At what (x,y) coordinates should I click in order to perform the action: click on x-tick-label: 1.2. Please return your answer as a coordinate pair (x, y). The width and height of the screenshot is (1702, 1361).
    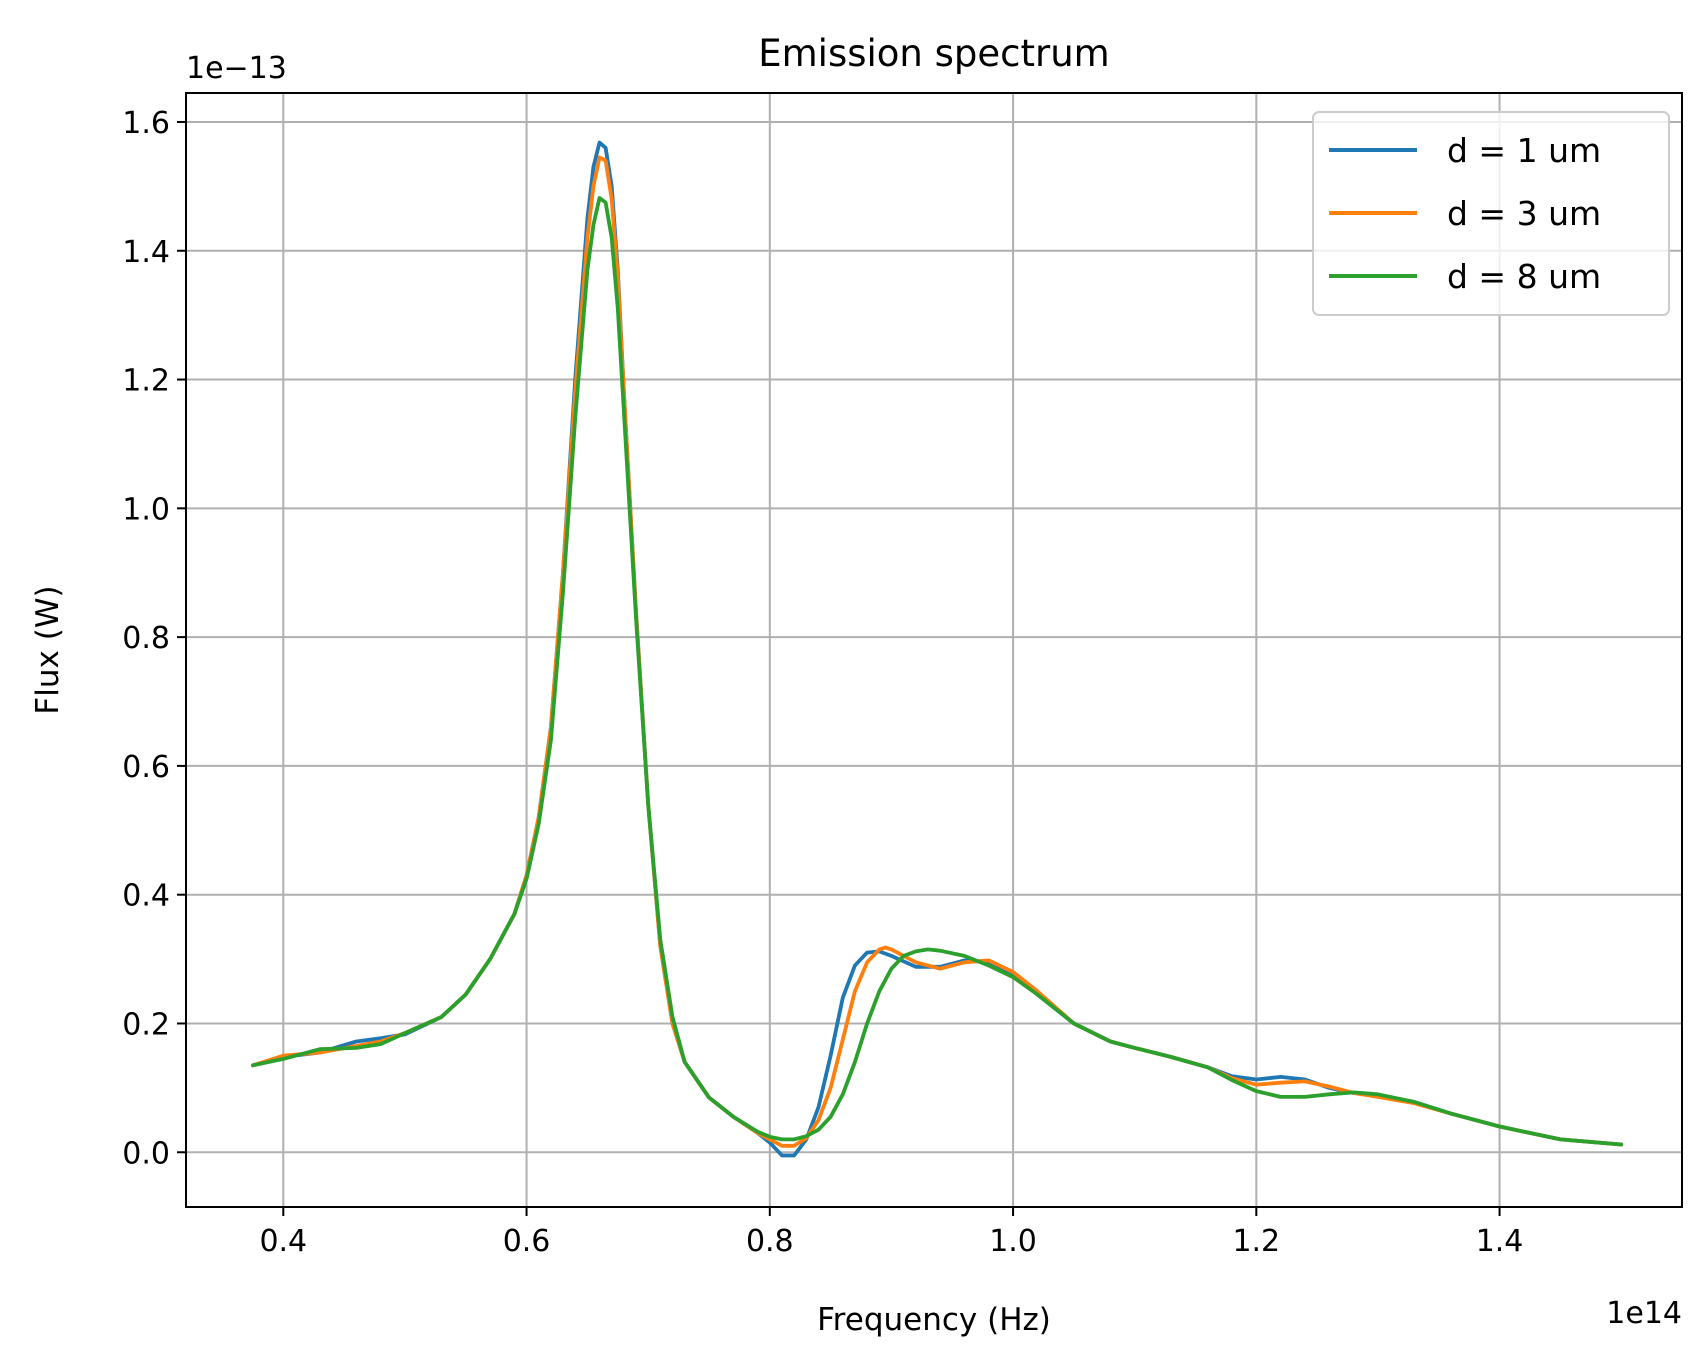
    Looking at the image, I should click on (1256, 1241).